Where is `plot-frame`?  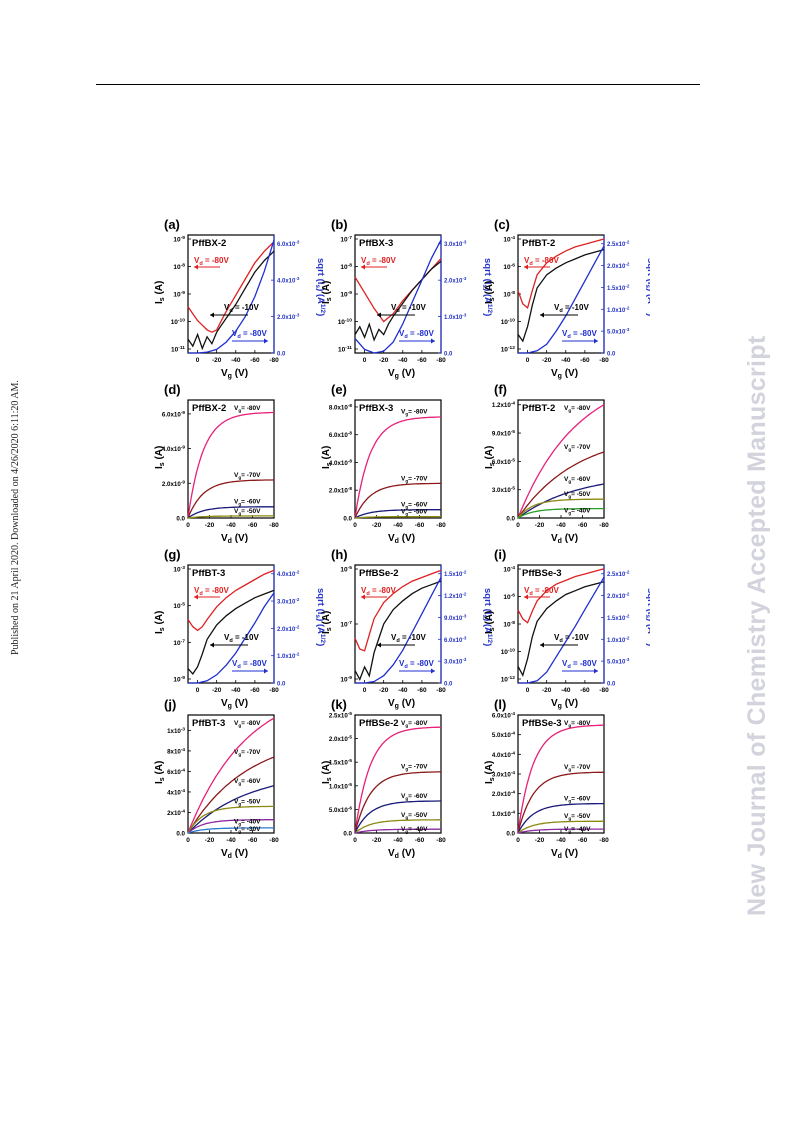
plot-frame is located at coordinates (231, 774).